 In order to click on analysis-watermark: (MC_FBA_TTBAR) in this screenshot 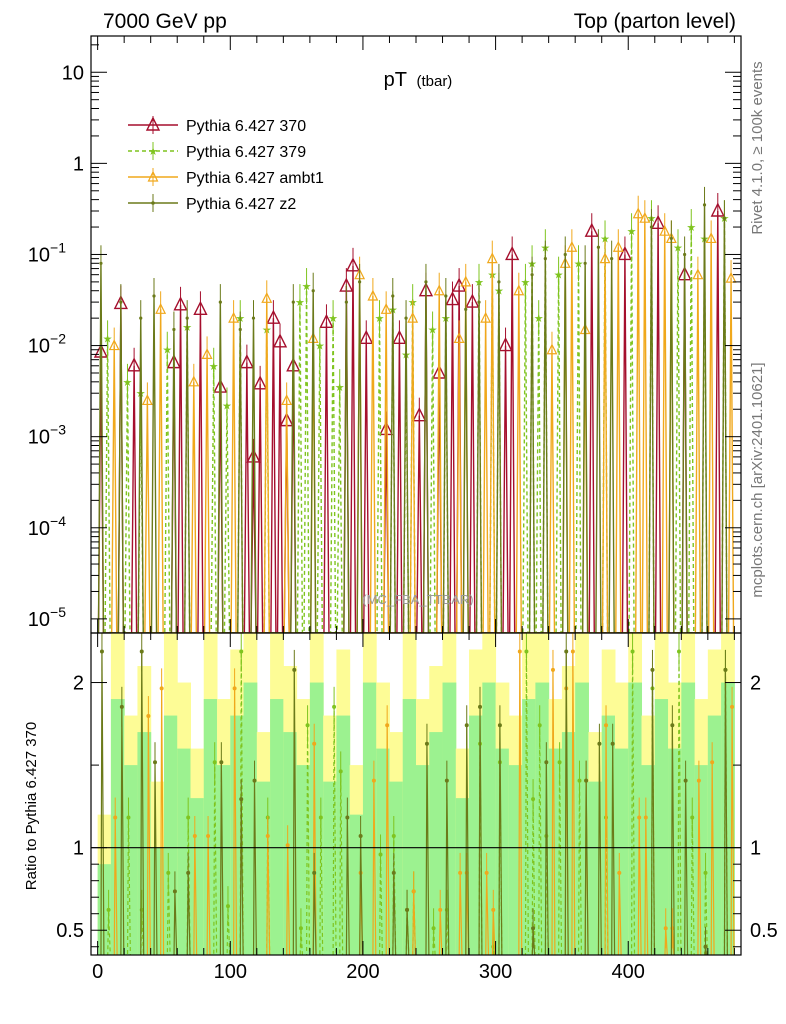, I will do `click(417, 599)`.